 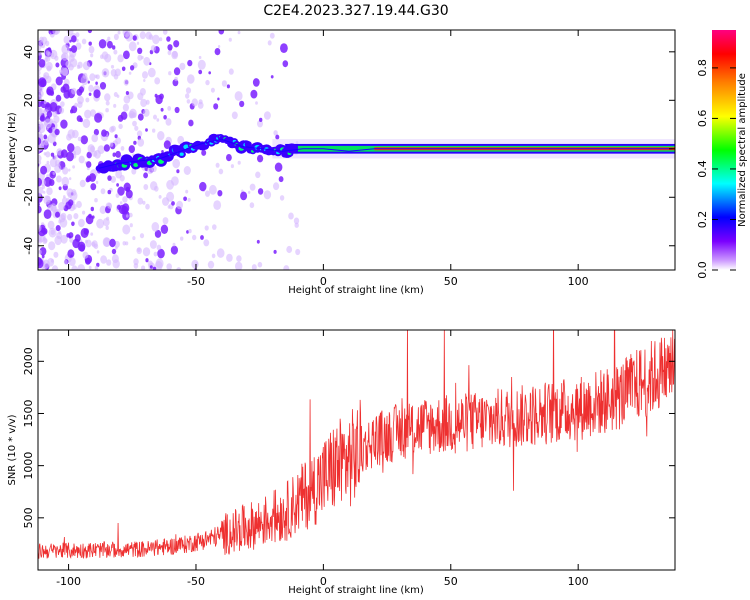 I want to click on y-tick-label: -20, so click(x=28, y=197).